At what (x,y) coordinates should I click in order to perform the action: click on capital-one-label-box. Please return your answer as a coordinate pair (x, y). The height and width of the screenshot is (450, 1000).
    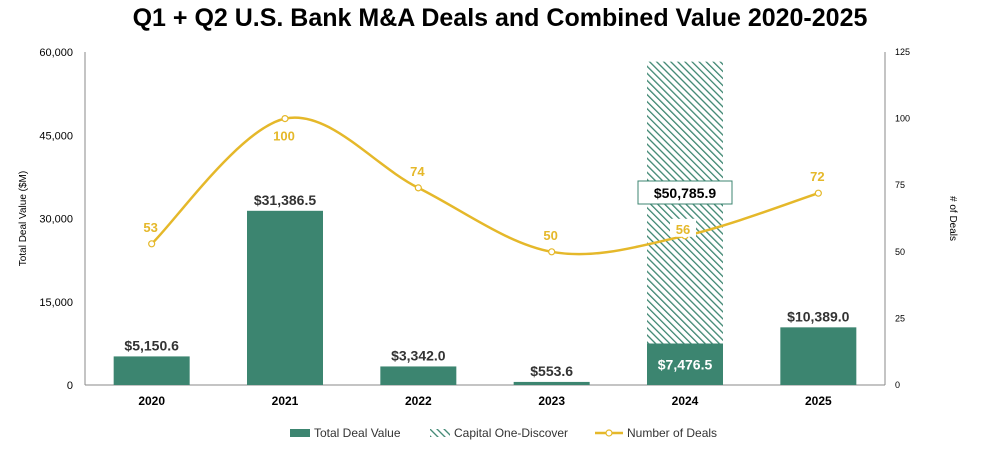
    Looking at the image, I should click on (685, 192).